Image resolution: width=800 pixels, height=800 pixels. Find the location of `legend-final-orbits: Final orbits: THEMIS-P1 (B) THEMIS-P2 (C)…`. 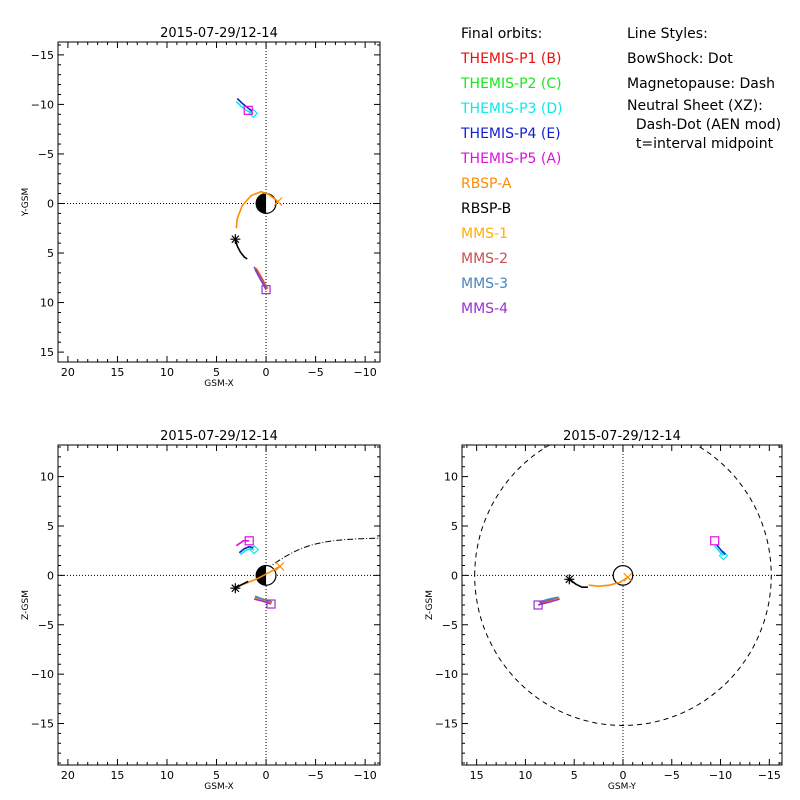

legend-final-orbits: Final orbits: THEMIS-P1 (B) THEMIS-P2 (C)… is located at coordinates (512, 172).